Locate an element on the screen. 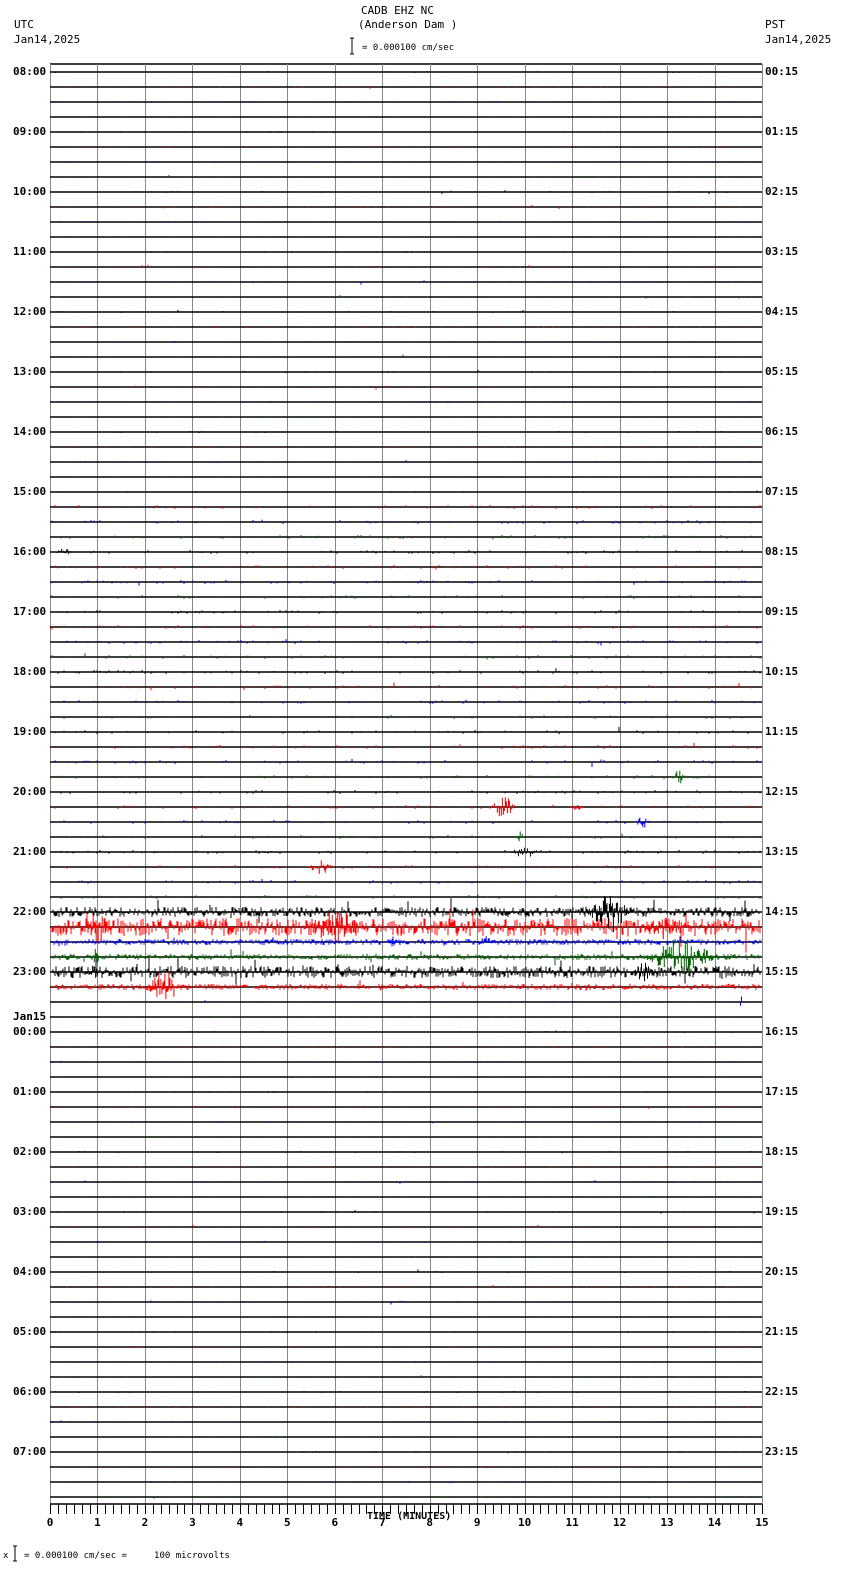 The image size is (850, 1584). right-timezone: PST is located at coordinates (775, 24).